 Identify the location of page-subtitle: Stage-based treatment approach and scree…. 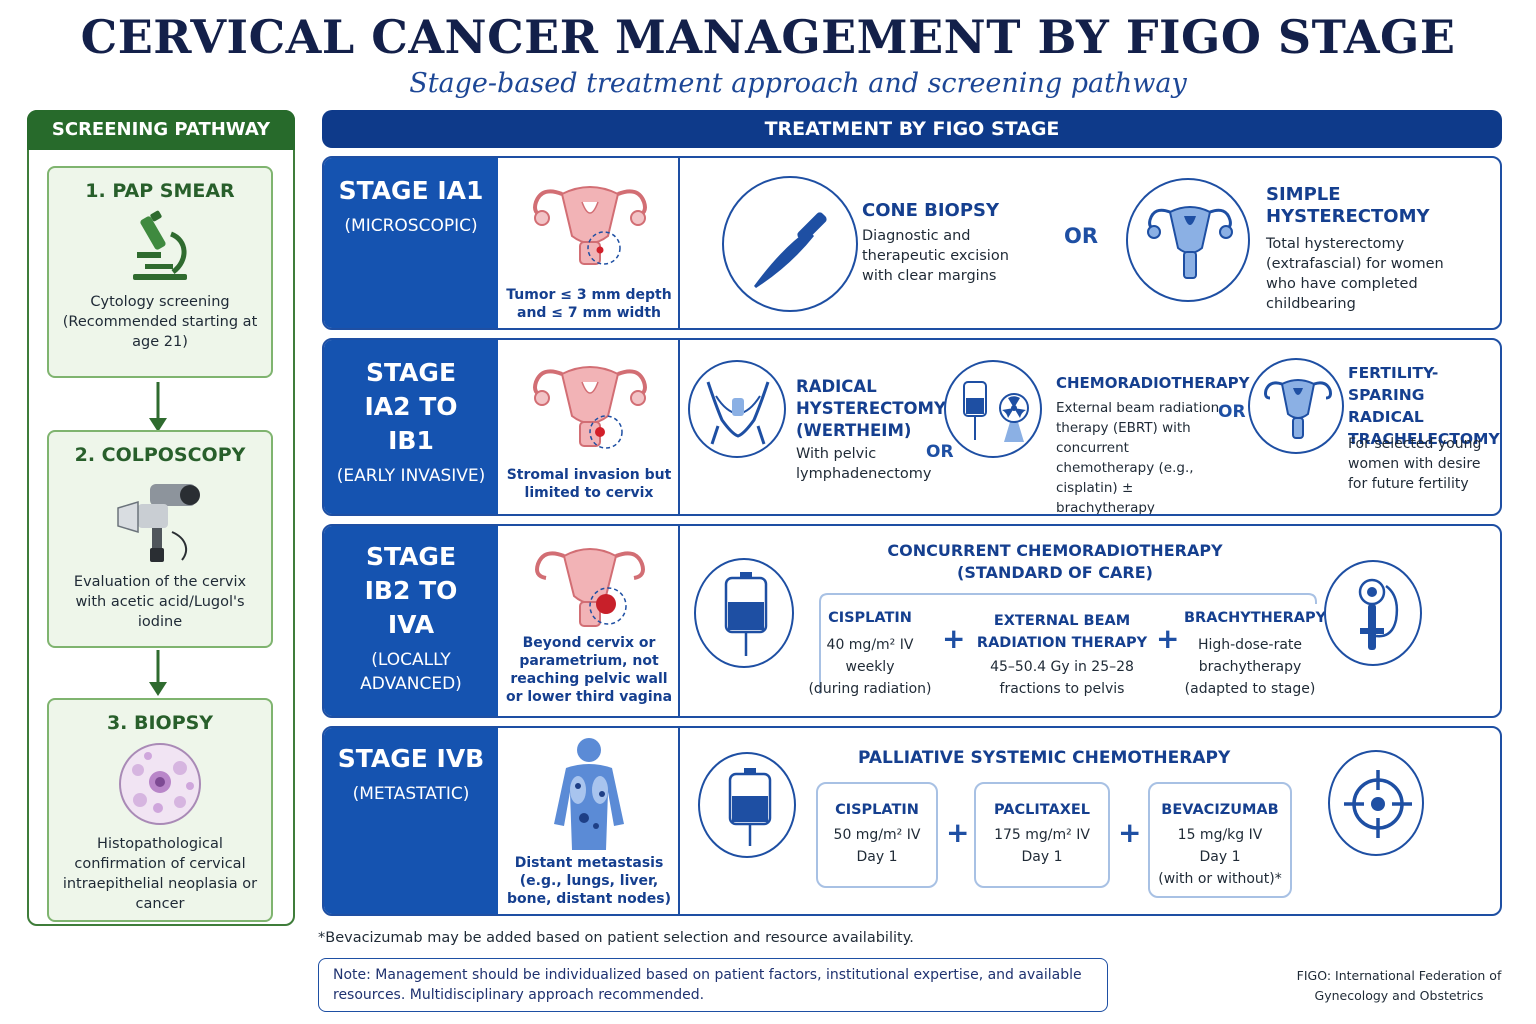
(798, 83).